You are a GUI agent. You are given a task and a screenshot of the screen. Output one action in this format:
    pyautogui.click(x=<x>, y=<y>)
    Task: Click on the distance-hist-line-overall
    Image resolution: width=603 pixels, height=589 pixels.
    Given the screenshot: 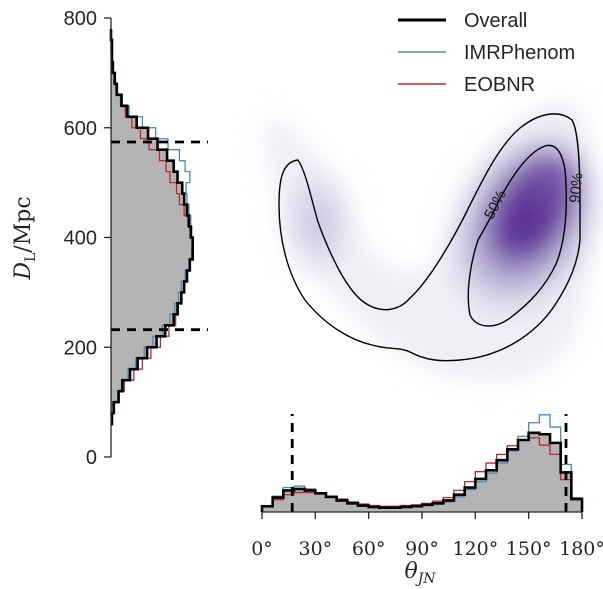 What is the action you would take?
    pyautogui.click(x=151, y=227)
    